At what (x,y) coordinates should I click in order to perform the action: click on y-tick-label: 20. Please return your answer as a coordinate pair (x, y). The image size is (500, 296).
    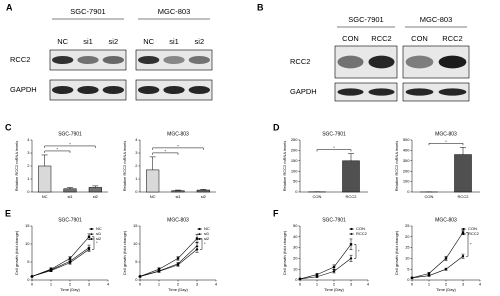
    Looking at the image, I should click on (407, 236).